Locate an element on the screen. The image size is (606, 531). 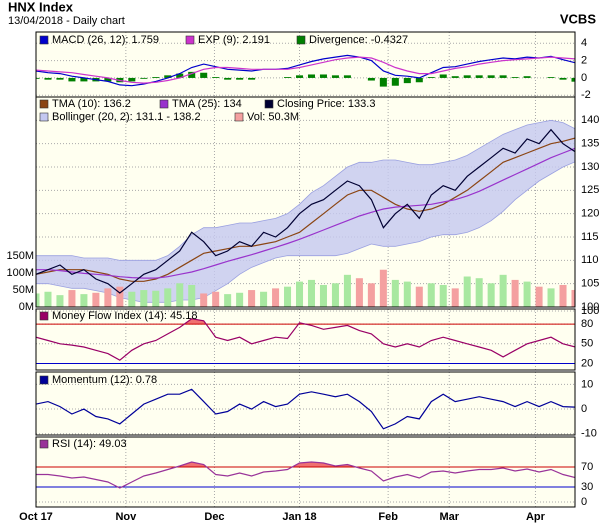
x-tick-label: Oct 17 is located at coordinates (36, 517).